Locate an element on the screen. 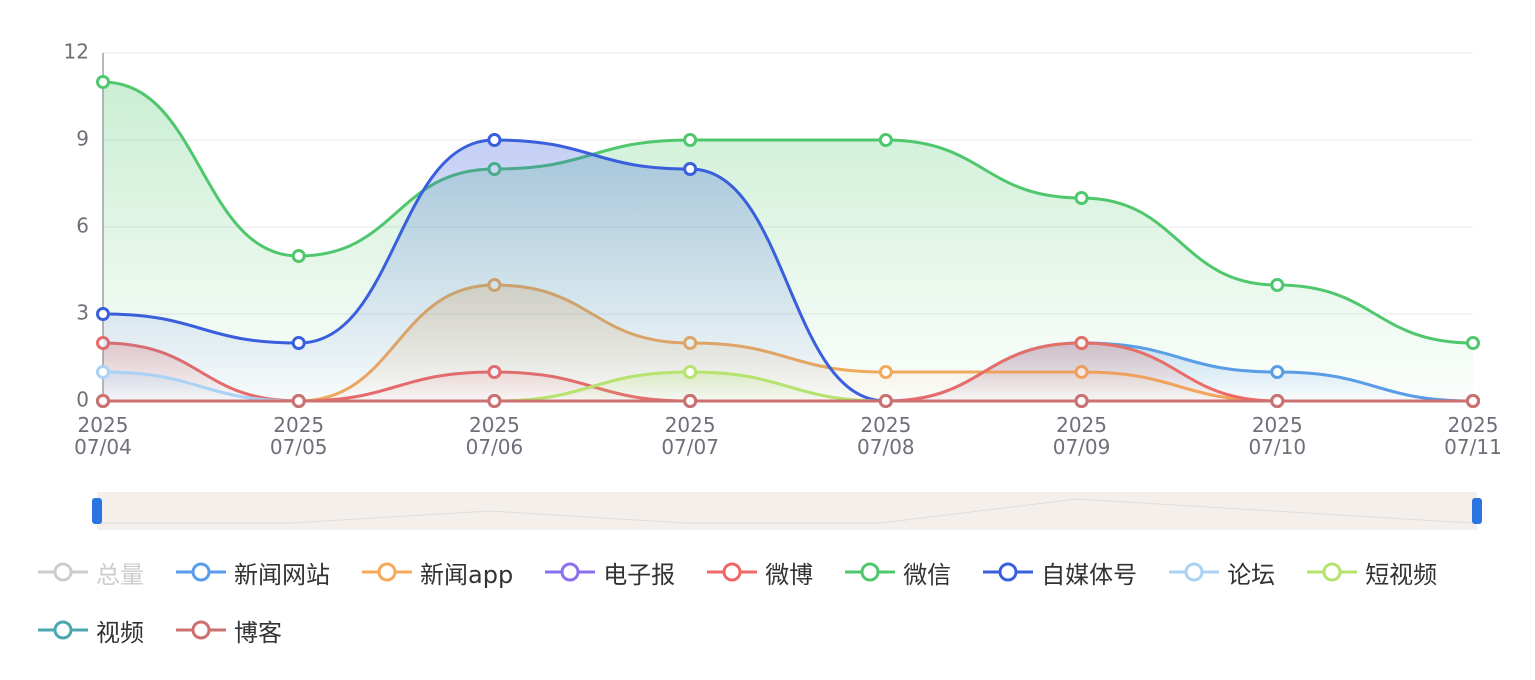 Image resolution: width=1535 pixels, height=680 pixels. legend-item: 新闻app is located at coordinates (437, 572).